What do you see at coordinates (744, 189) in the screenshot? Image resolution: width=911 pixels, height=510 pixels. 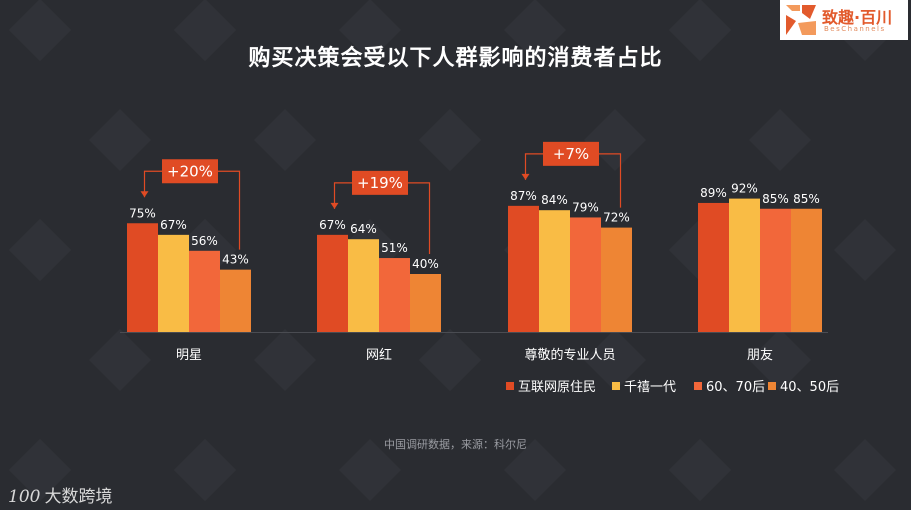 I see `data-label: 92%` at bounding box center [744, 189].